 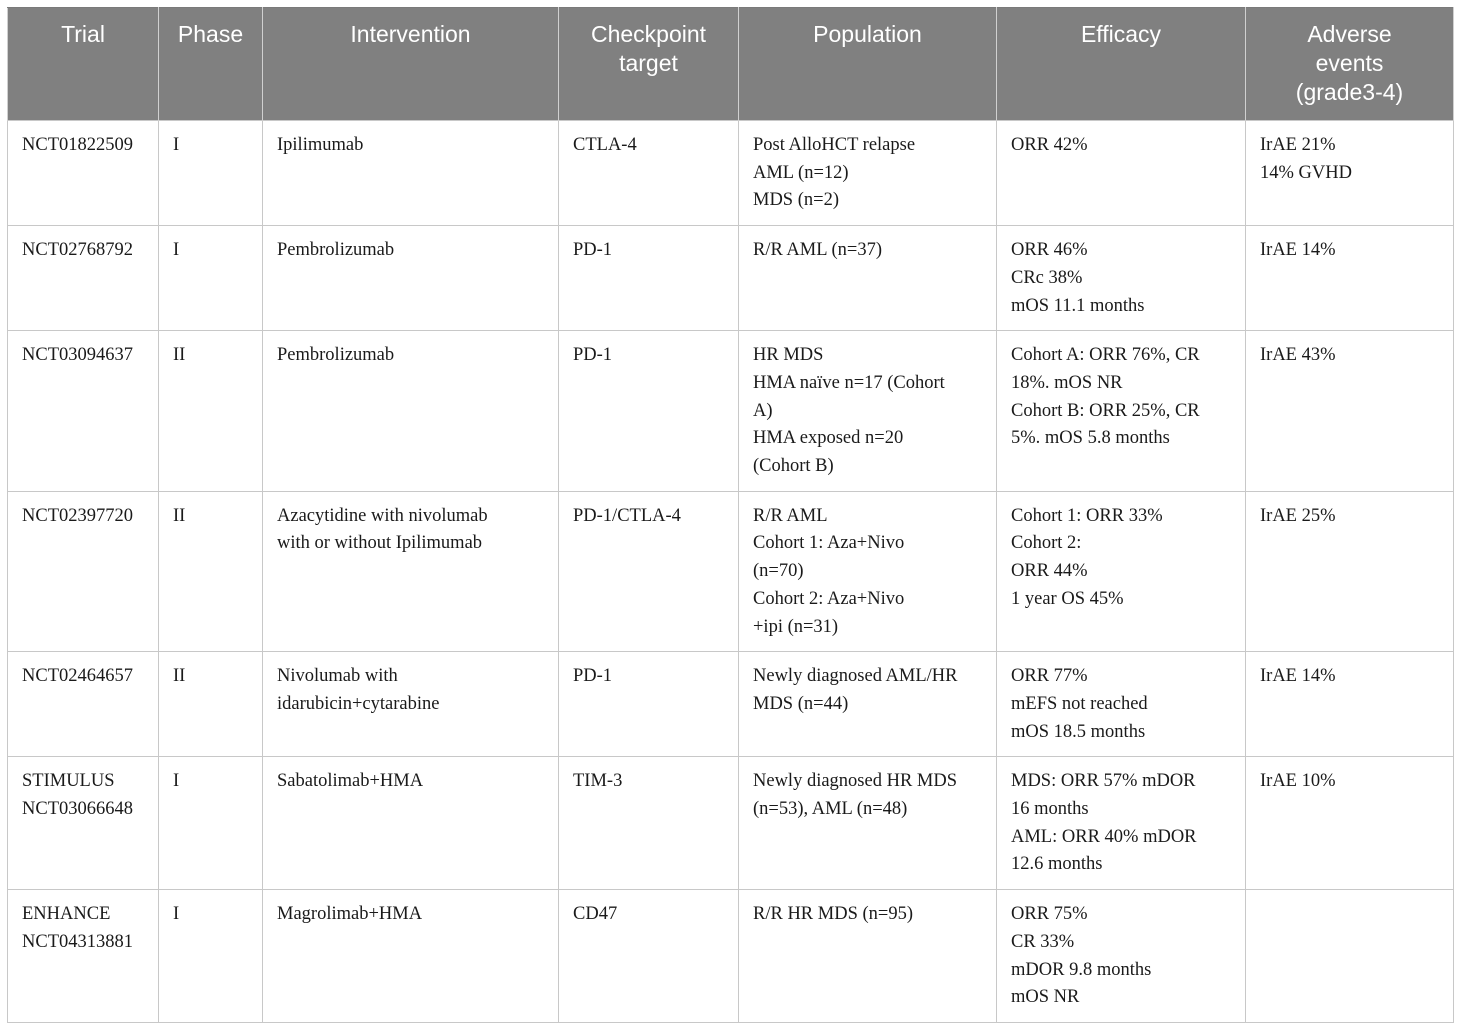 I want to click on cell-line: STIMULUS, so click(x=68, y=781).